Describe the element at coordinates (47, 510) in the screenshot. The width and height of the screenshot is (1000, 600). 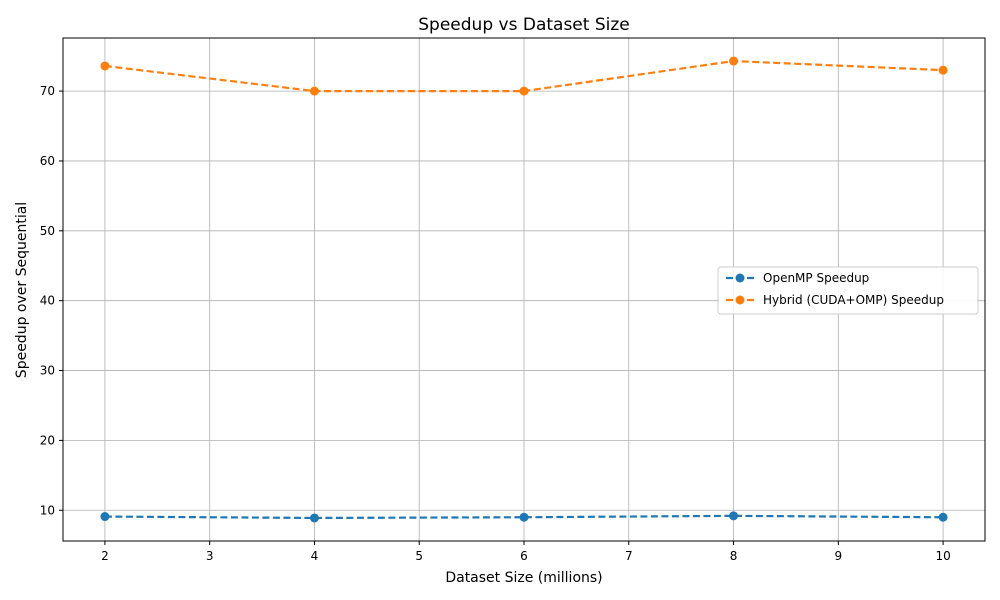
I see `y-tick-label: 10` at that location.